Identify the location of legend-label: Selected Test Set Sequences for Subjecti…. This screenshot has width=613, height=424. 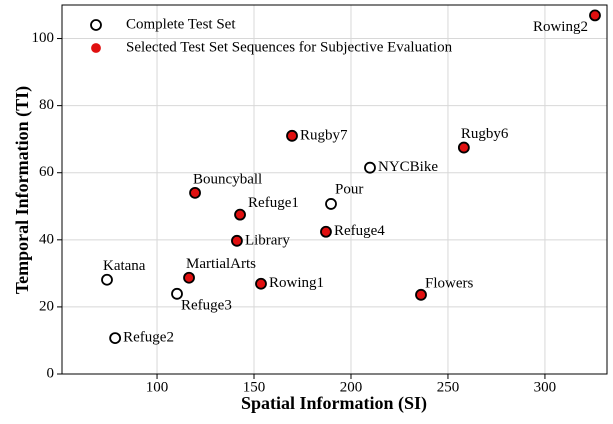
(289, 47).